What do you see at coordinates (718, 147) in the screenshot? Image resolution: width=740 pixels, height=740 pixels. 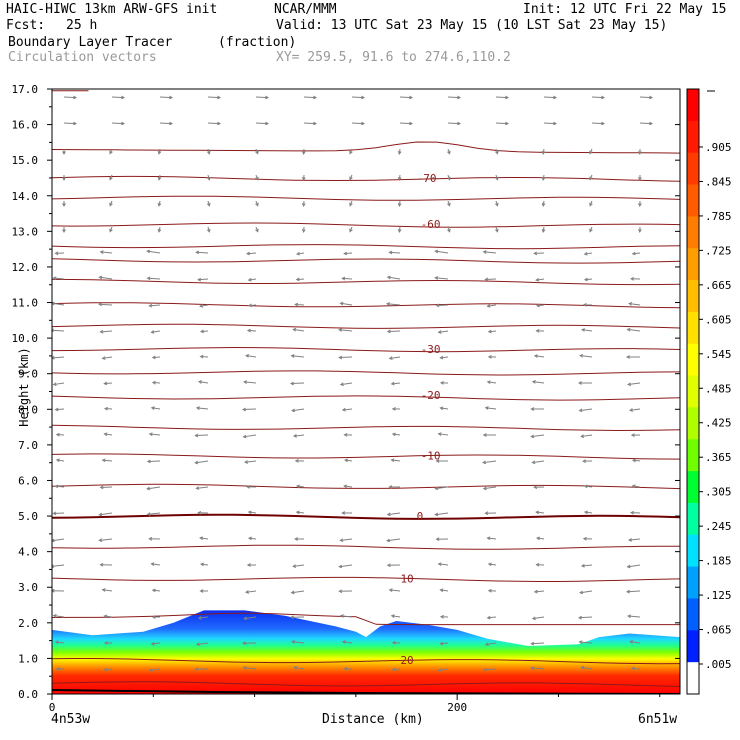 I see `colorbar-label: .905` at bounding box center [718, 147].